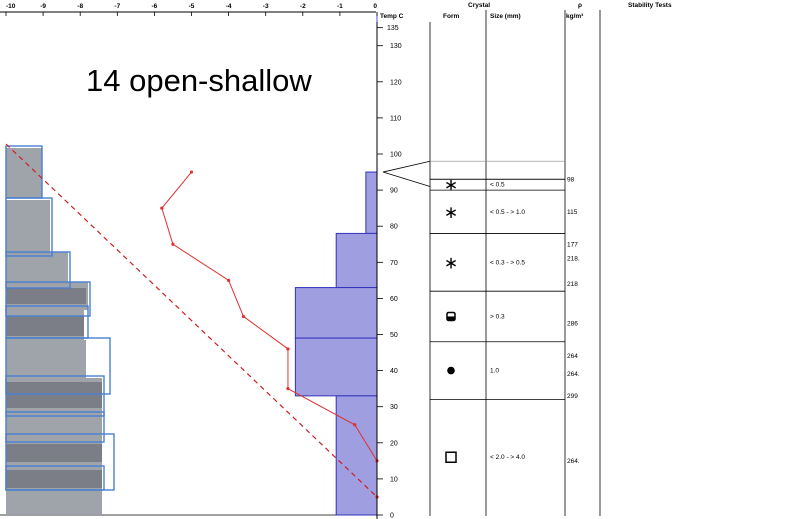  I want to click on hardness-profile, so click(336, 343).